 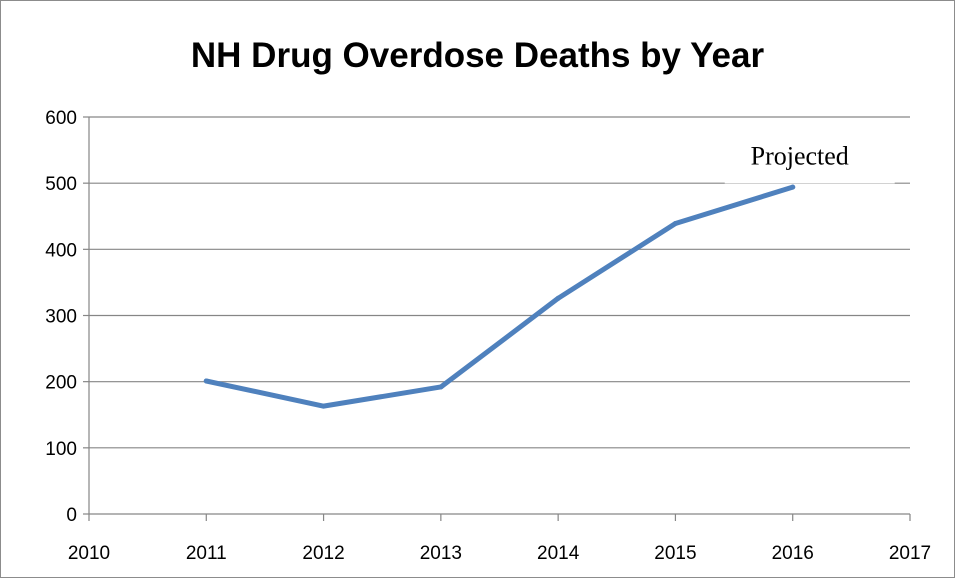 I want to click on x-tick-label-2014: 2014, so click(x=558, y=553).